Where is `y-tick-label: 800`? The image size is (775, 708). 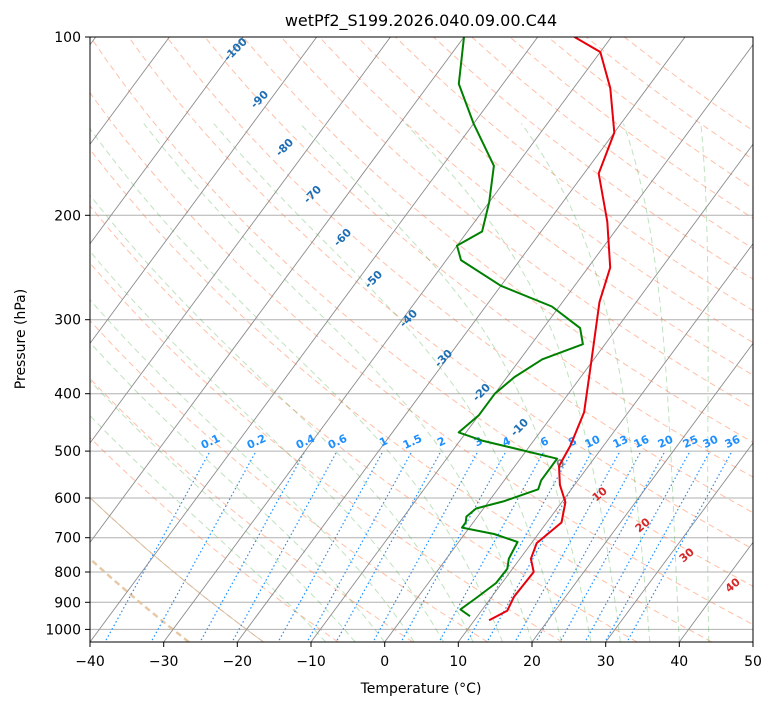
y-tick-label: 800 is located at coordinates (67, 573).